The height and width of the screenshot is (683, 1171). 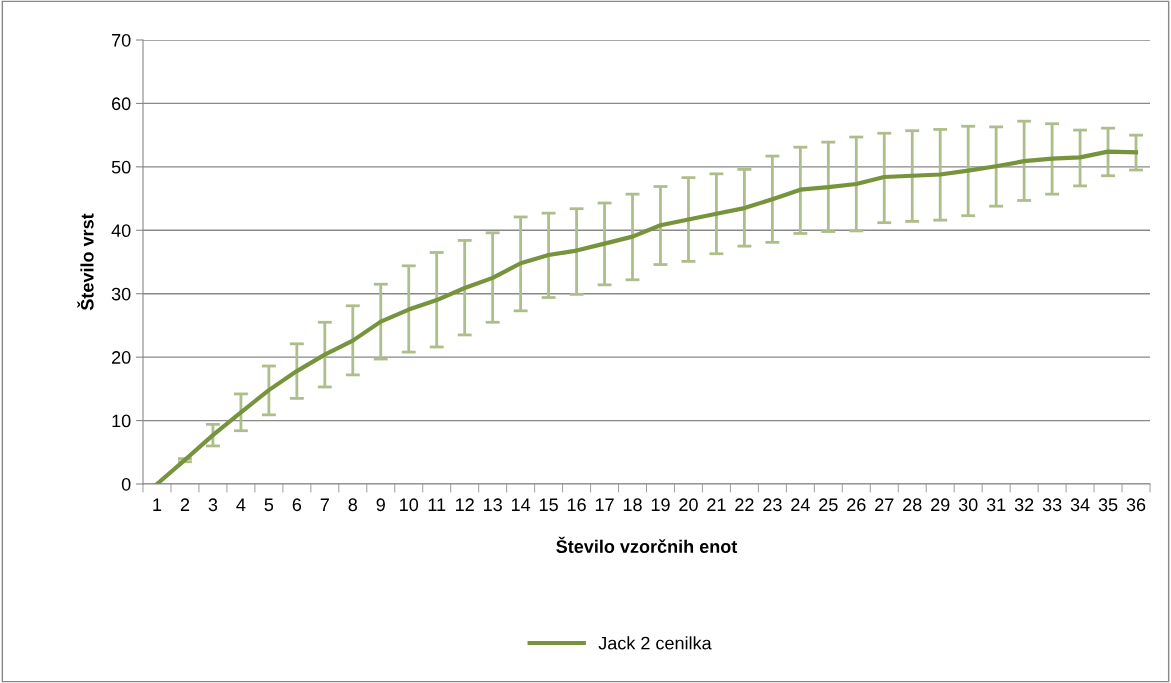 I want to click on x-tick-label: 31, so click(x=996, y=505).